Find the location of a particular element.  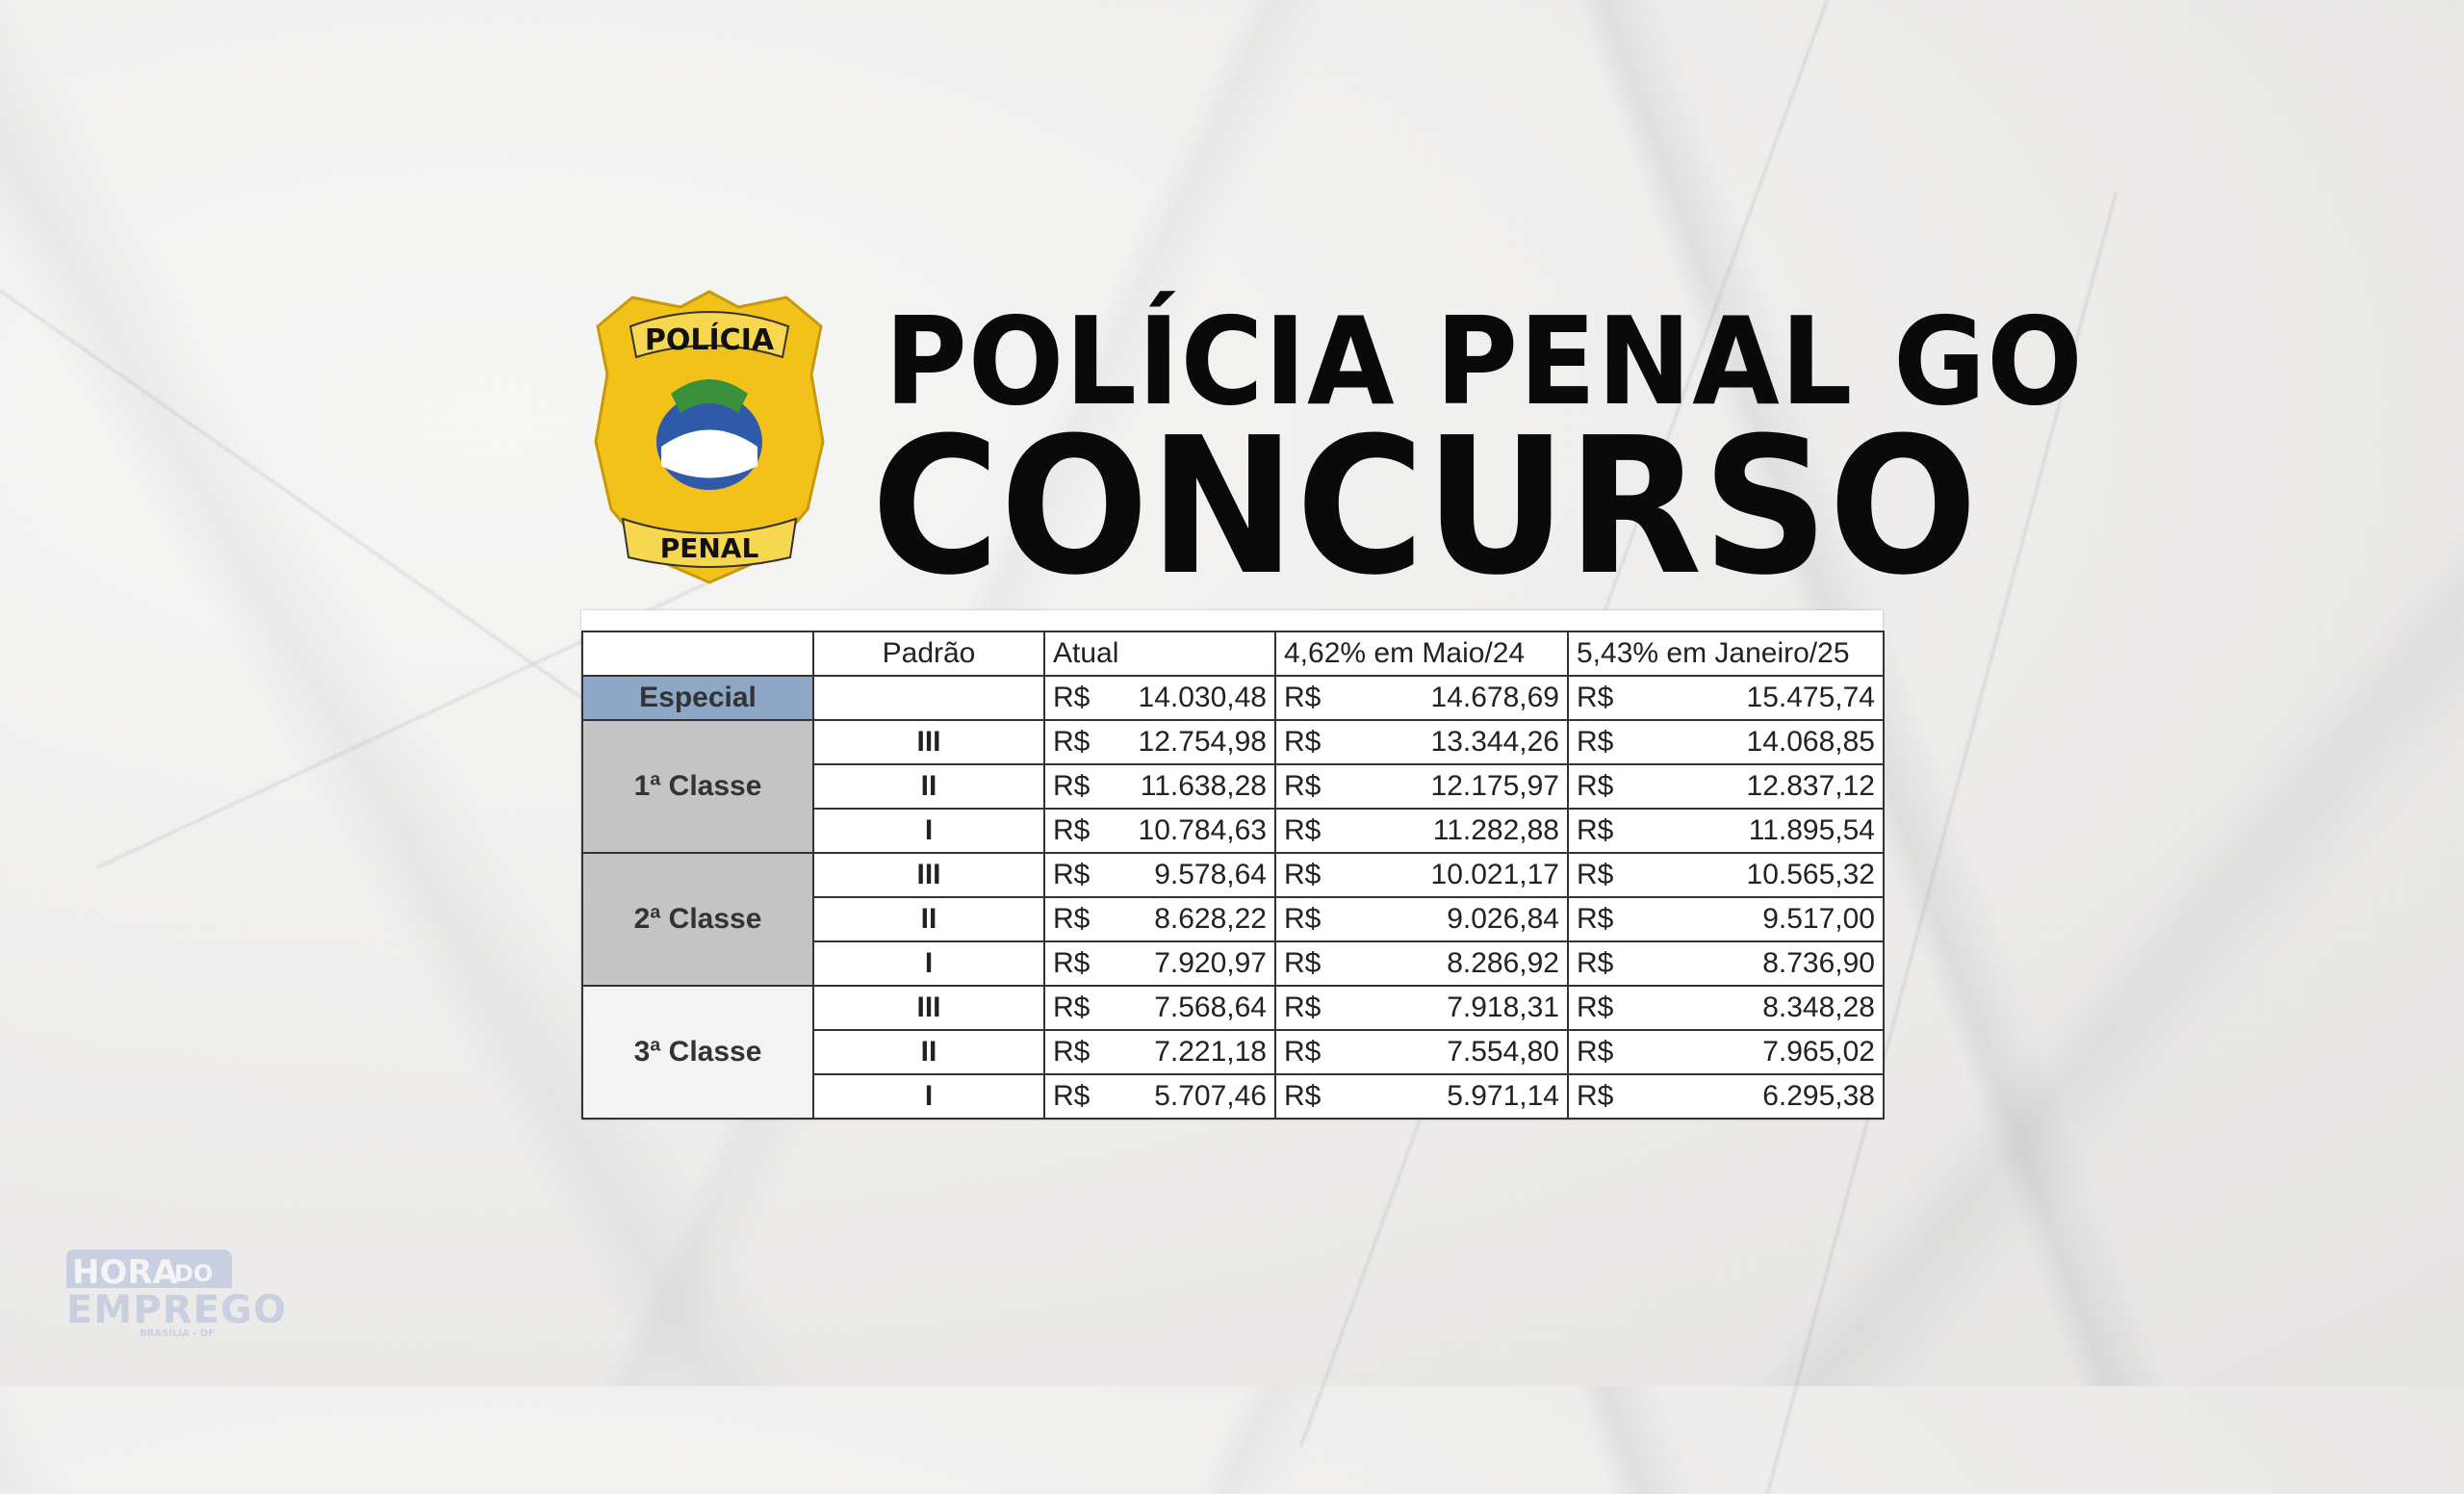

amount: 8.286,92 is located at coordinates (1503, 963).